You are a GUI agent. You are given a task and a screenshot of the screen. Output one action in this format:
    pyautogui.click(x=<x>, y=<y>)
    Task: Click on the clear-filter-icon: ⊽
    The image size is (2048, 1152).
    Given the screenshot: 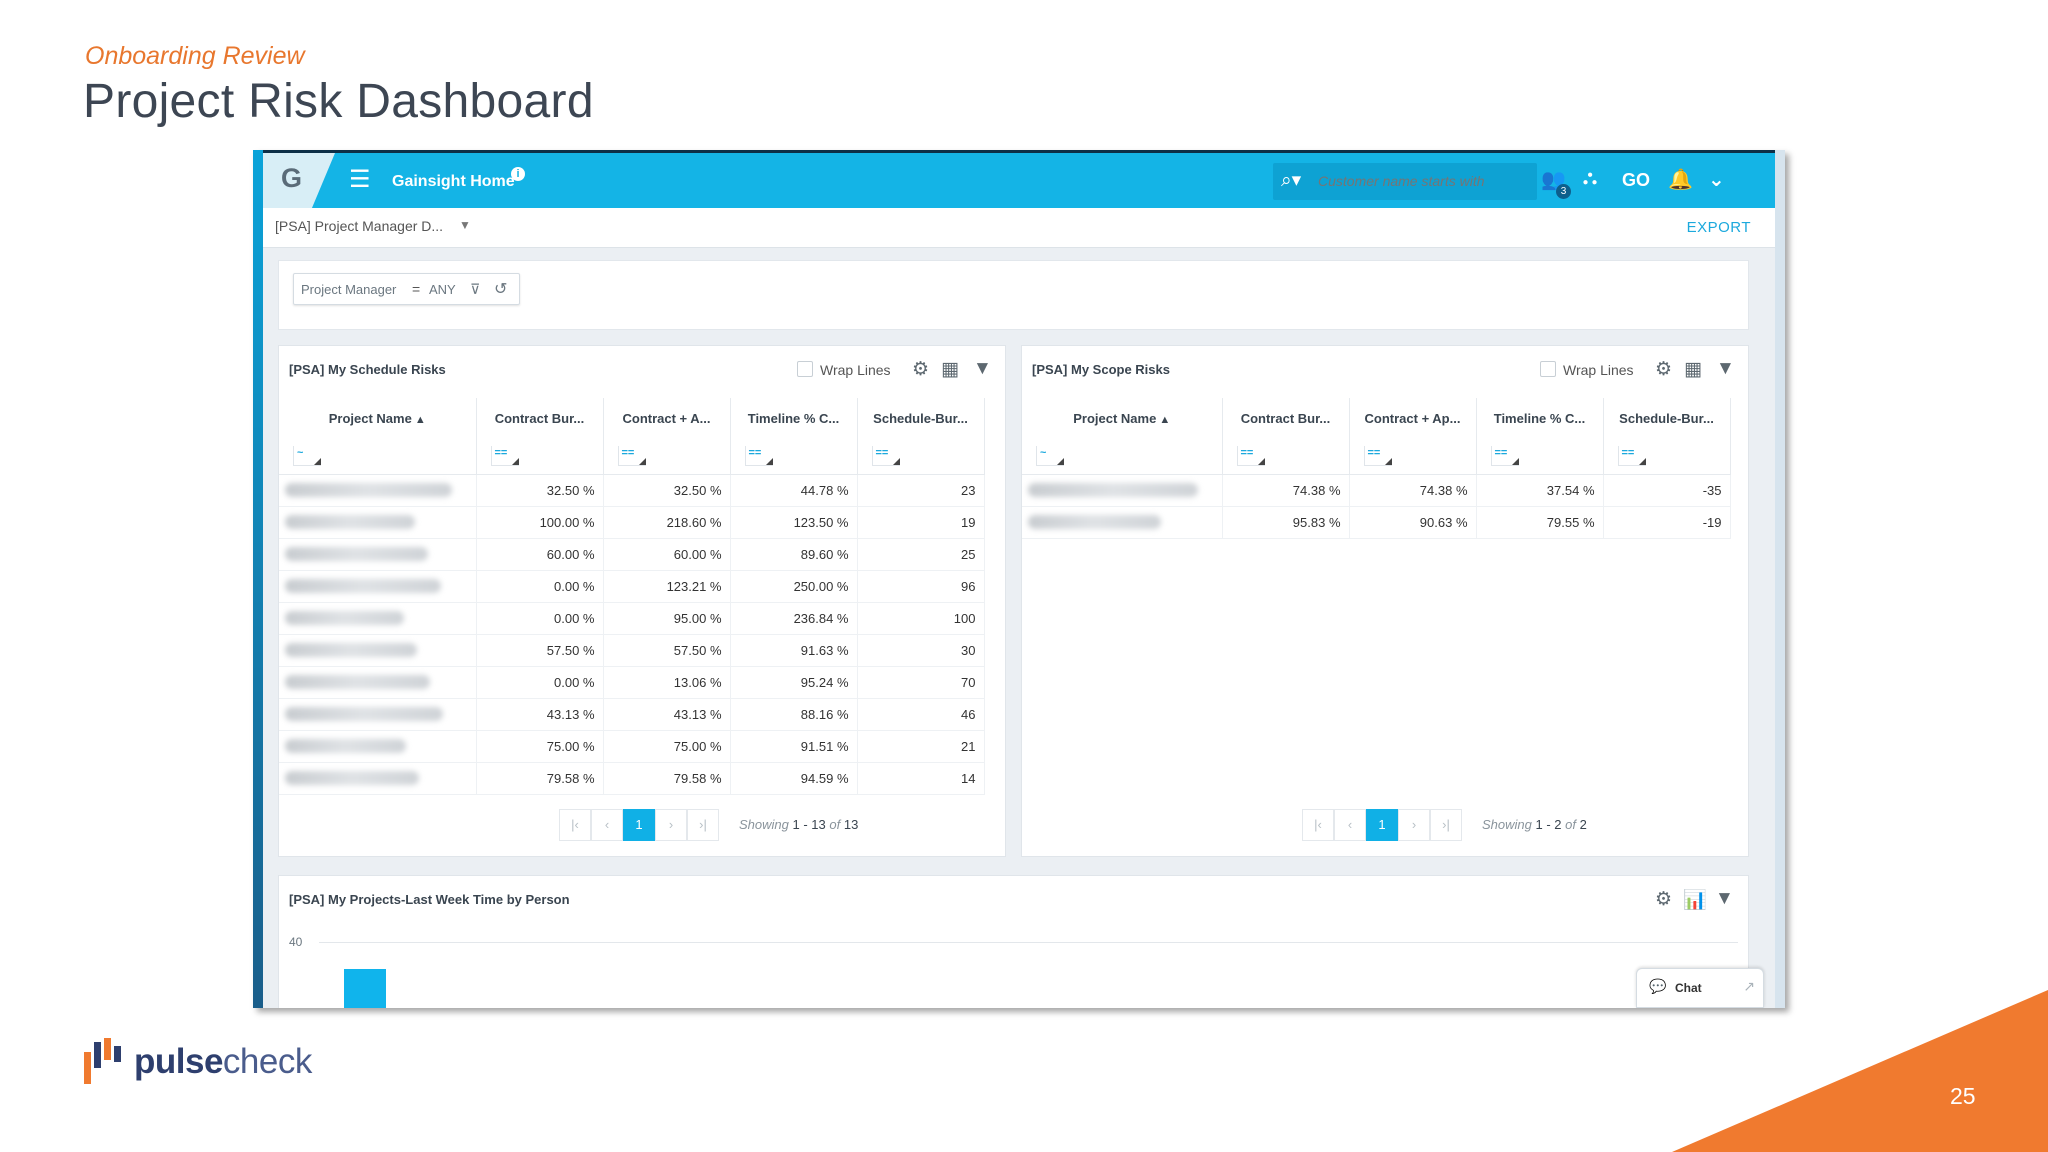 What is the action you would take?
    pyautogui.click(x=475, y=289)
    